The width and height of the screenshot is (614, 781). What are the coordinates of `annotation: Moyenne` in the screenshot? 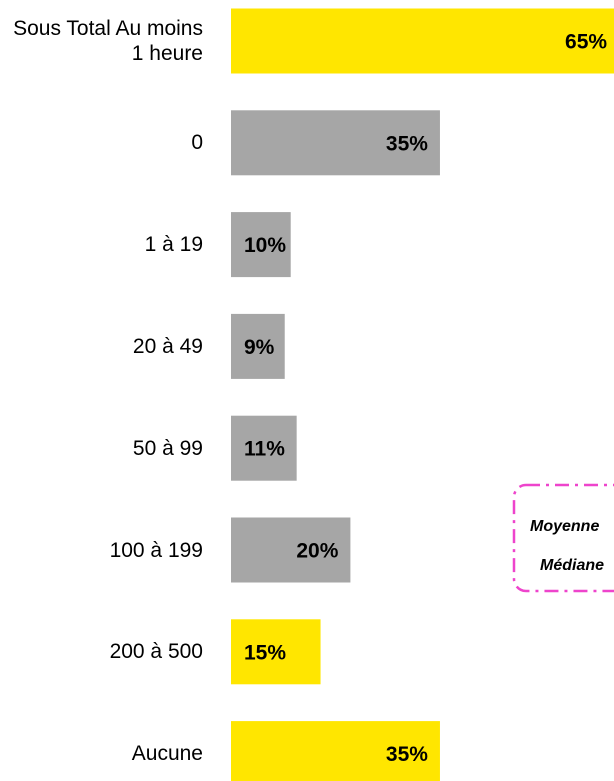 It's located at (564, 526).